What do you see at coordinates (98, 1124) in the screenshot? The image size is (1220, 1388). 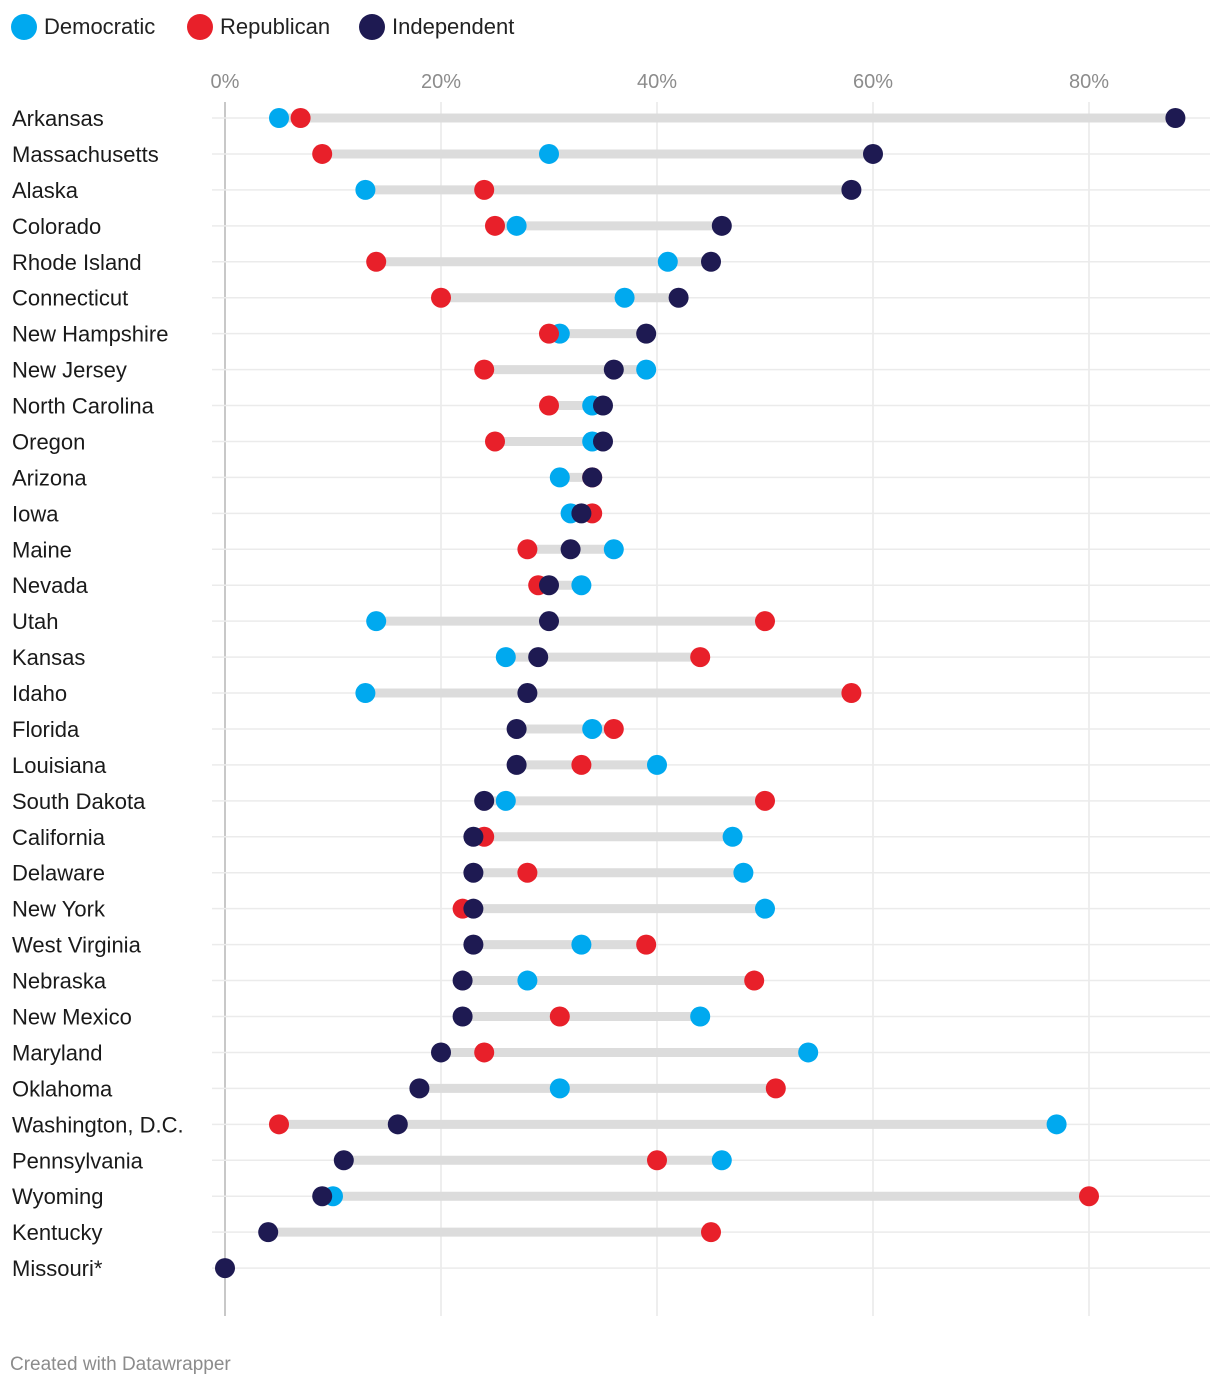 I see `state-label: Washington, D.C.` at bounding box center [98, 1124].